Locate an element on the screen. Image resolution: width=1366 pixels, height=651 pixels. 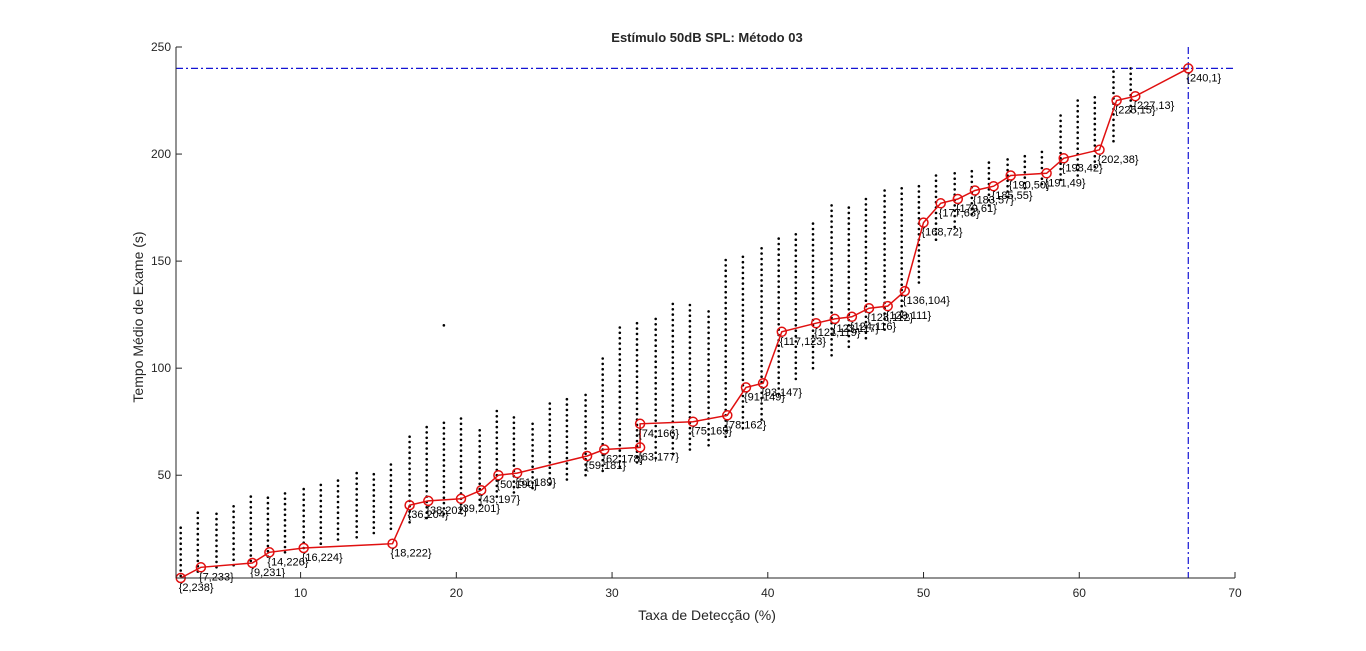
point-label: {190,50} is located at coordinates (1029, 186).